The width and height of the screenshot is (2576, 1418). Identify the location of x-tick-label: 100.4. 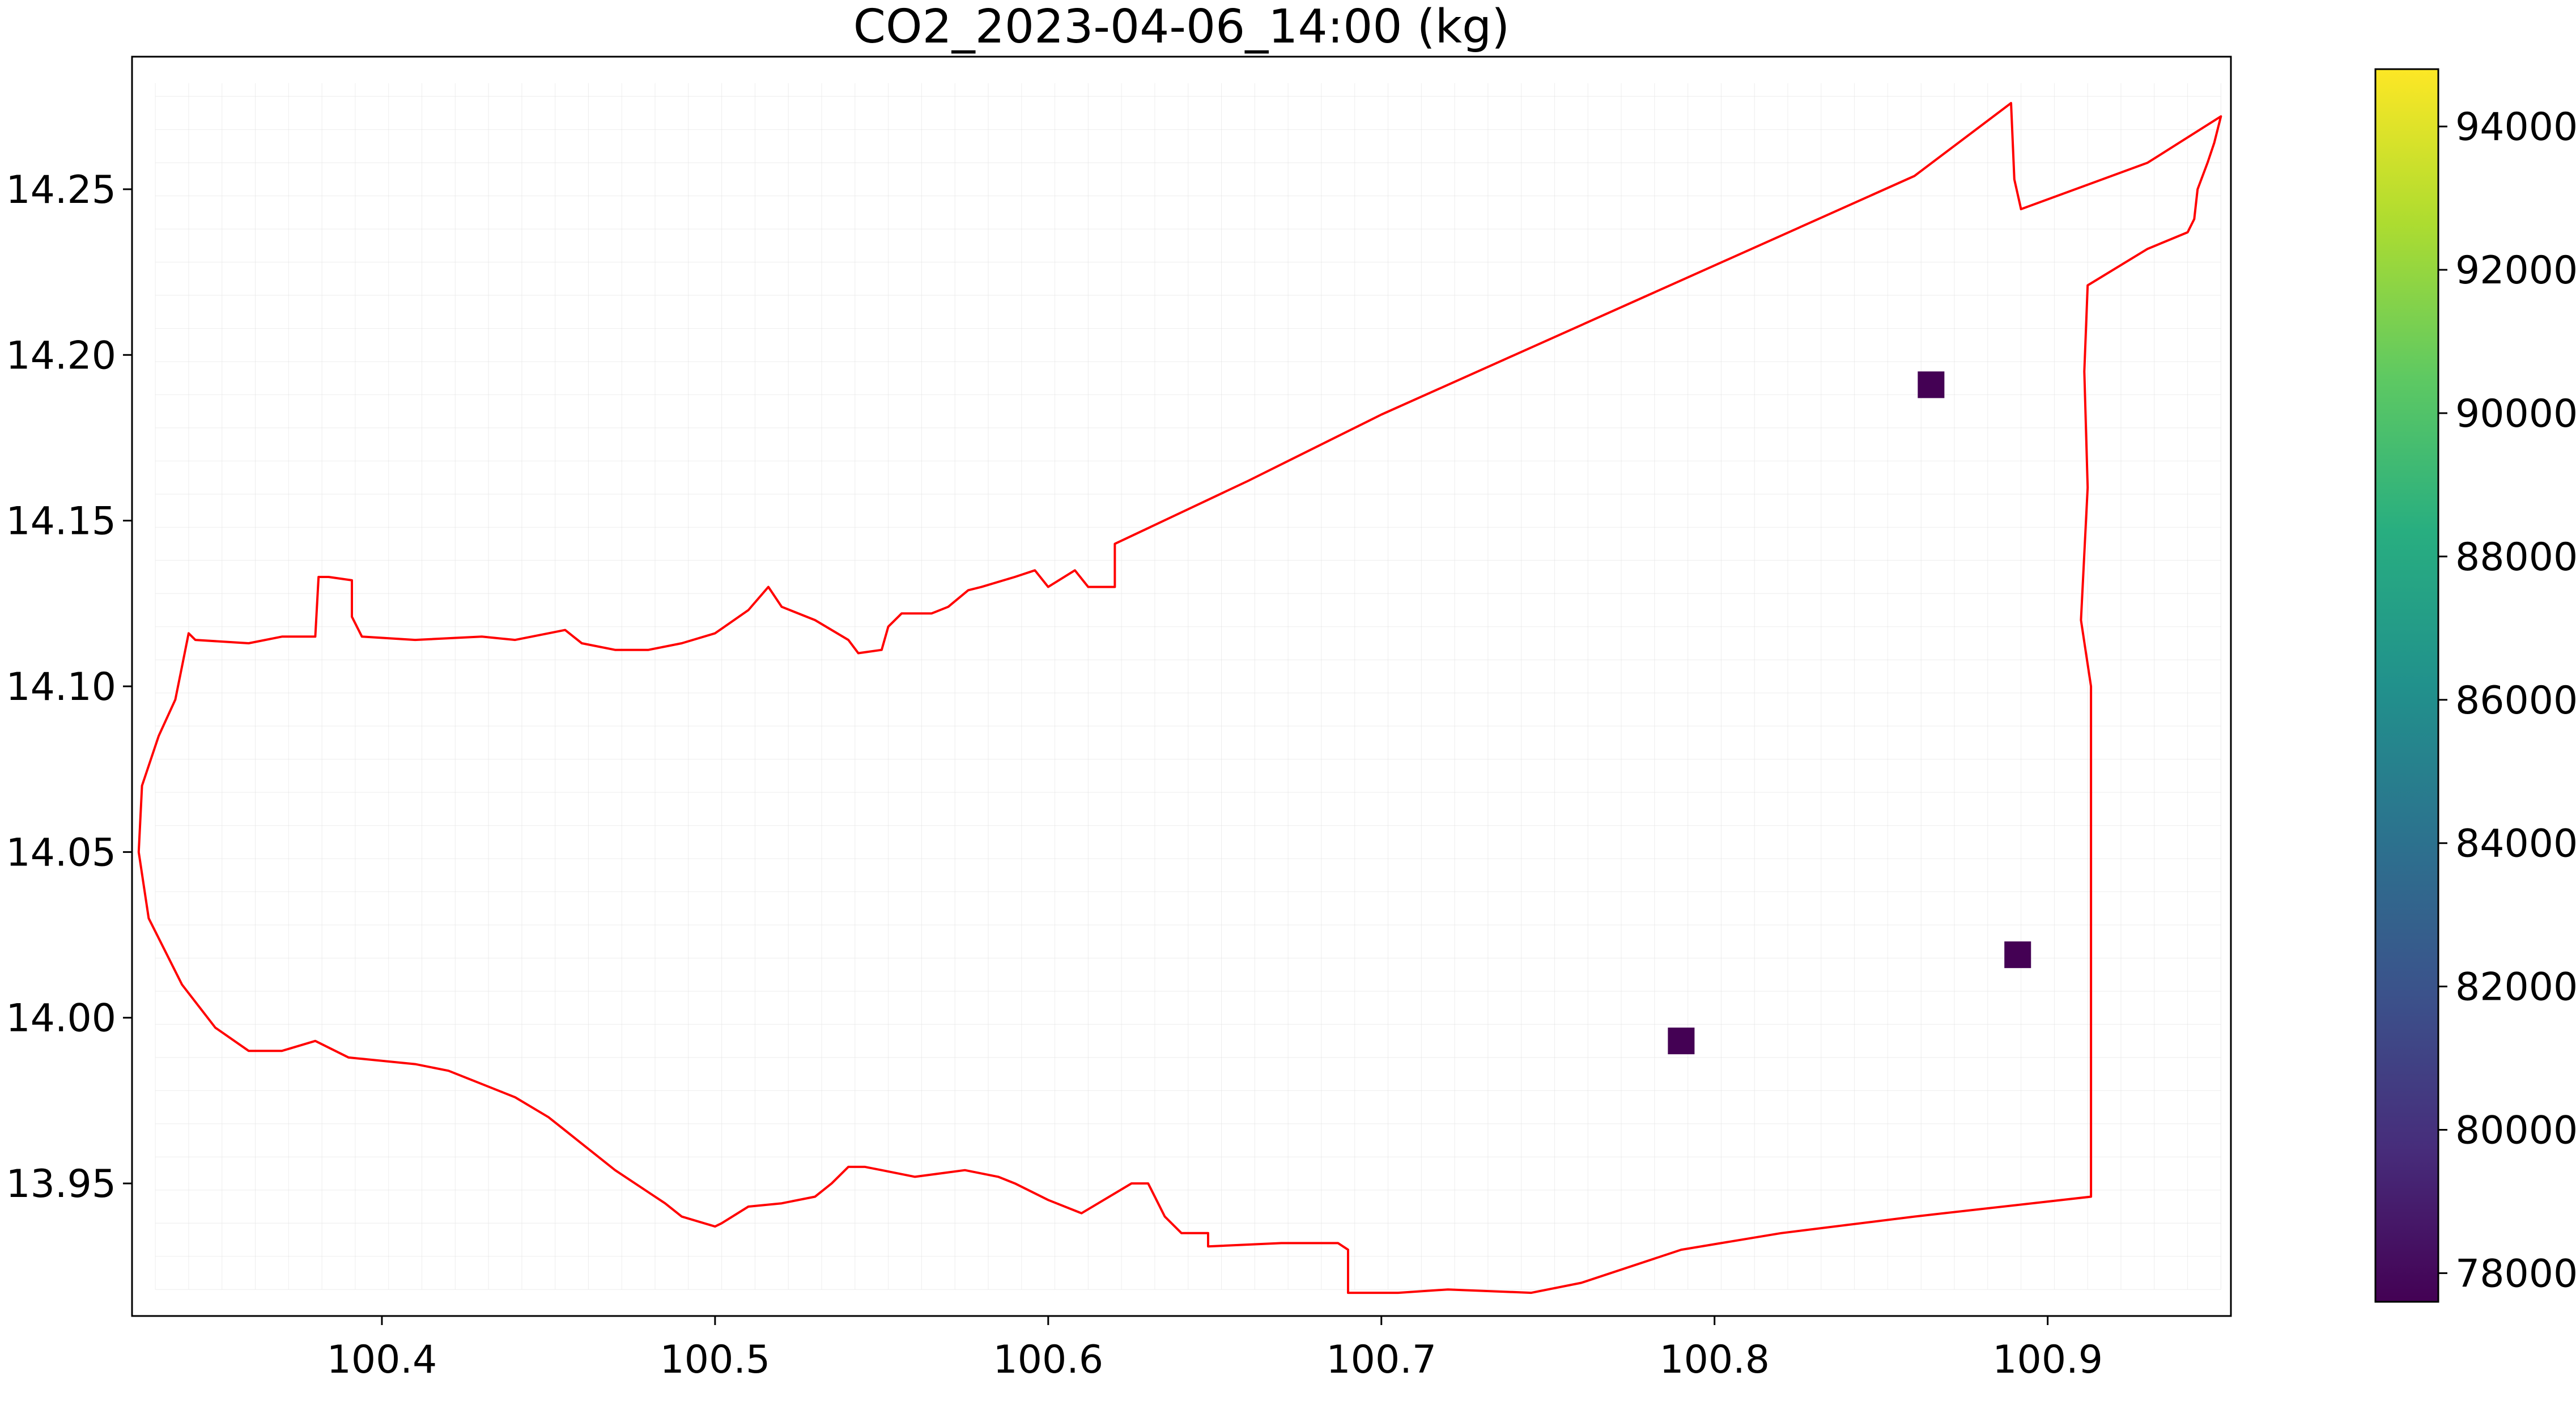
(382, 1360).